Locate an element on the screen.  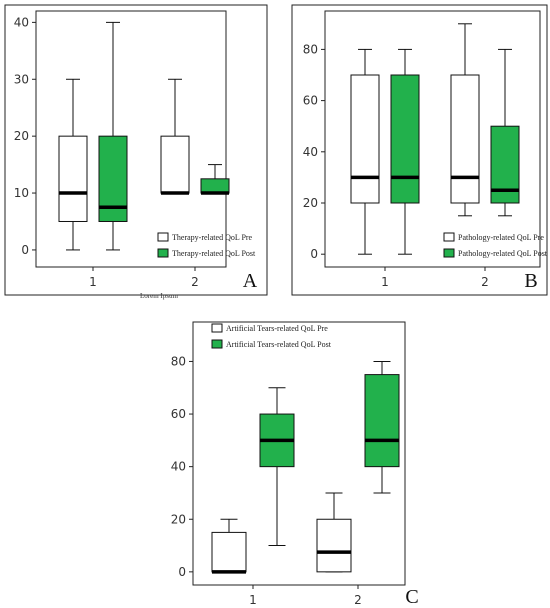
panel-letter: A is located at coordinates (250, 281).